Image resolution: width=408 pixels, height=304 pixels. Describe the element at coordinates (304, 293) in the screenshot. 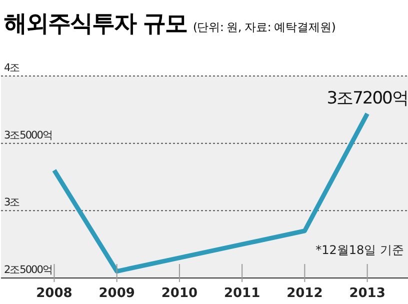

I see `x-tick-label: 2012` at that location.